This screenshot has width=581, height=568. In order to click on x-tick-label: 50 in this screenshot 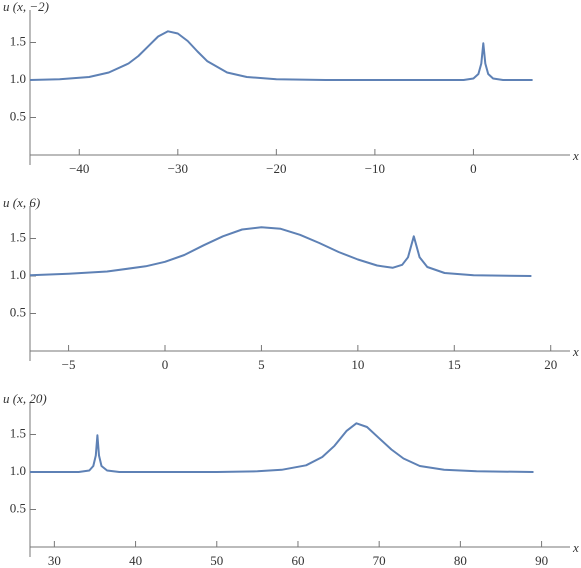, I will do `click(216, 560)`.